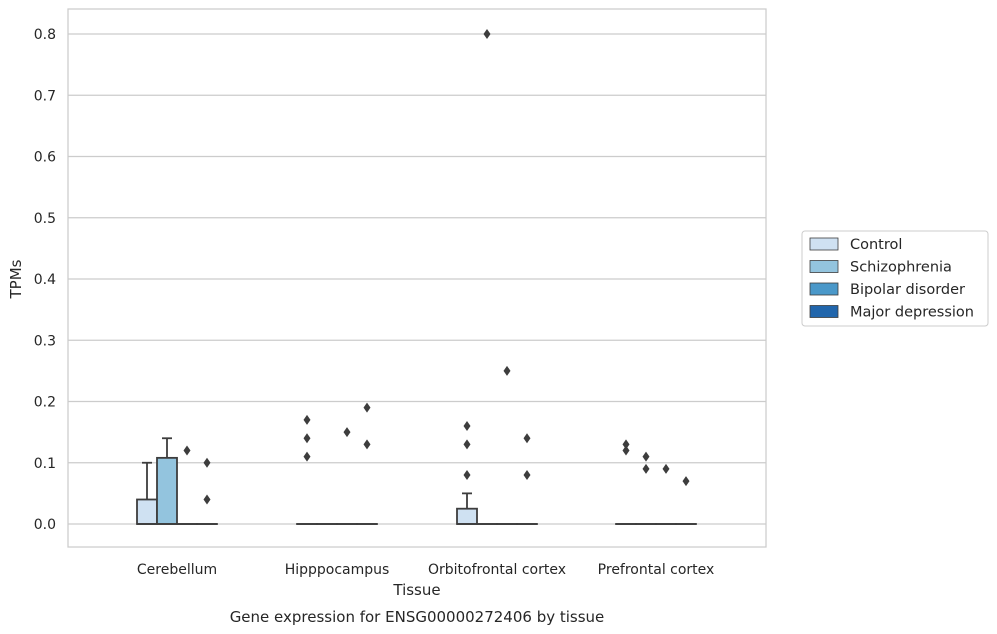 The width and height of the screenshot is (997, 634). Describe the element at coordinates (45, 403) in the screenshot. I see `y-tick-label: 0.2` at that location.